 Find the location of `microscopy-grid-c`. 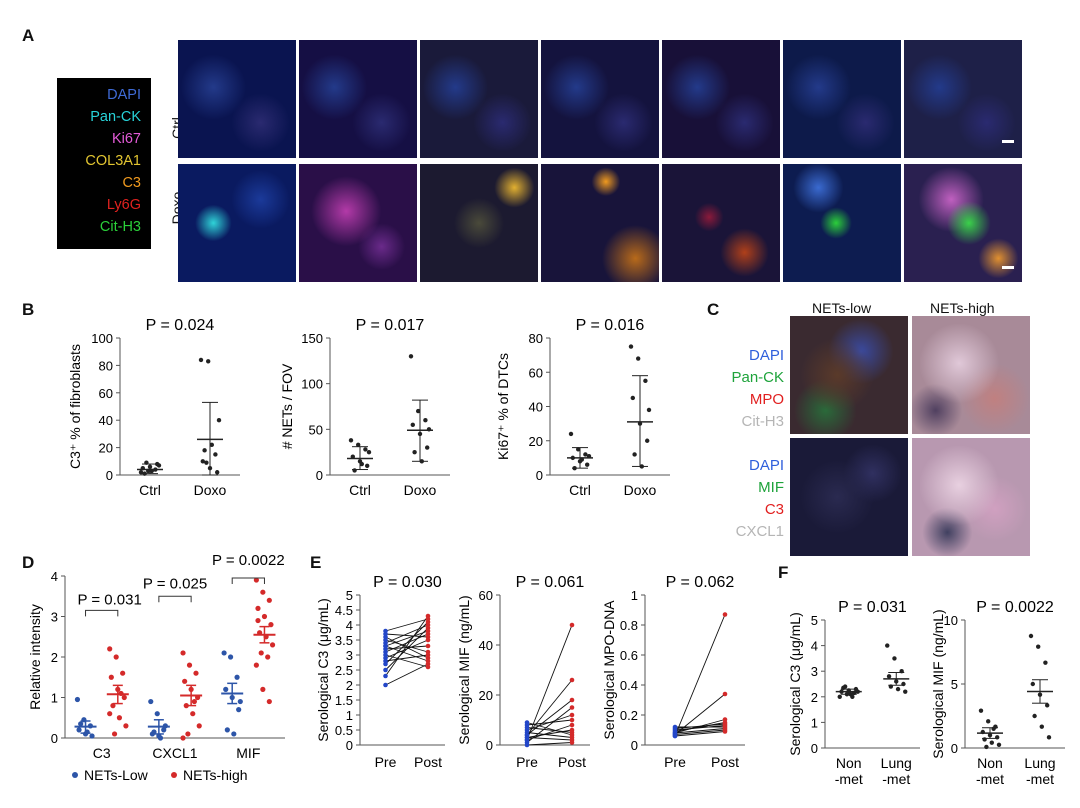

microscopy-grid-c is located at coordinates (910, 436).